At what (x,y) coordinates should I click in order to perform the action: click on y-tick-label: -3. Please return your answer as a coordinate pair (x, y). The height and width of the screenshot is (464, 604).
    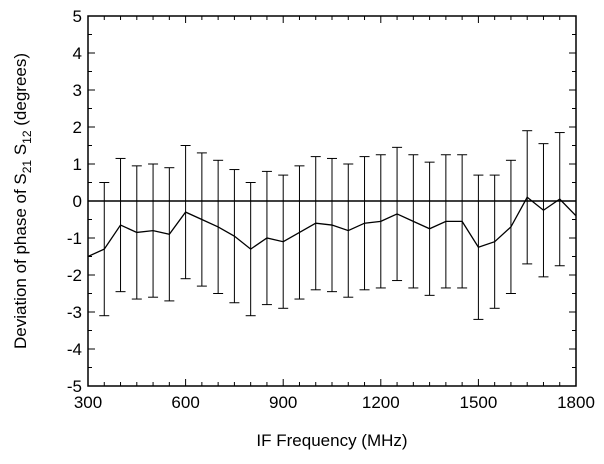
    Looking at the image, I should click on (74, 312).